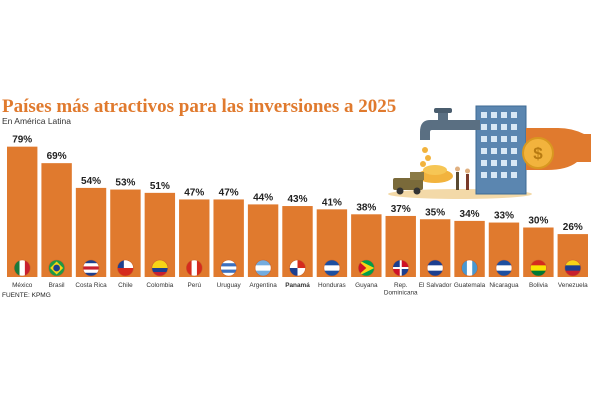 The height and width of the screenshot is (400, 591). What do you see at coordinates (91, 268) in the screenshot?
I see `costa-rica-flag-icon` at bounding box center [91, 268].